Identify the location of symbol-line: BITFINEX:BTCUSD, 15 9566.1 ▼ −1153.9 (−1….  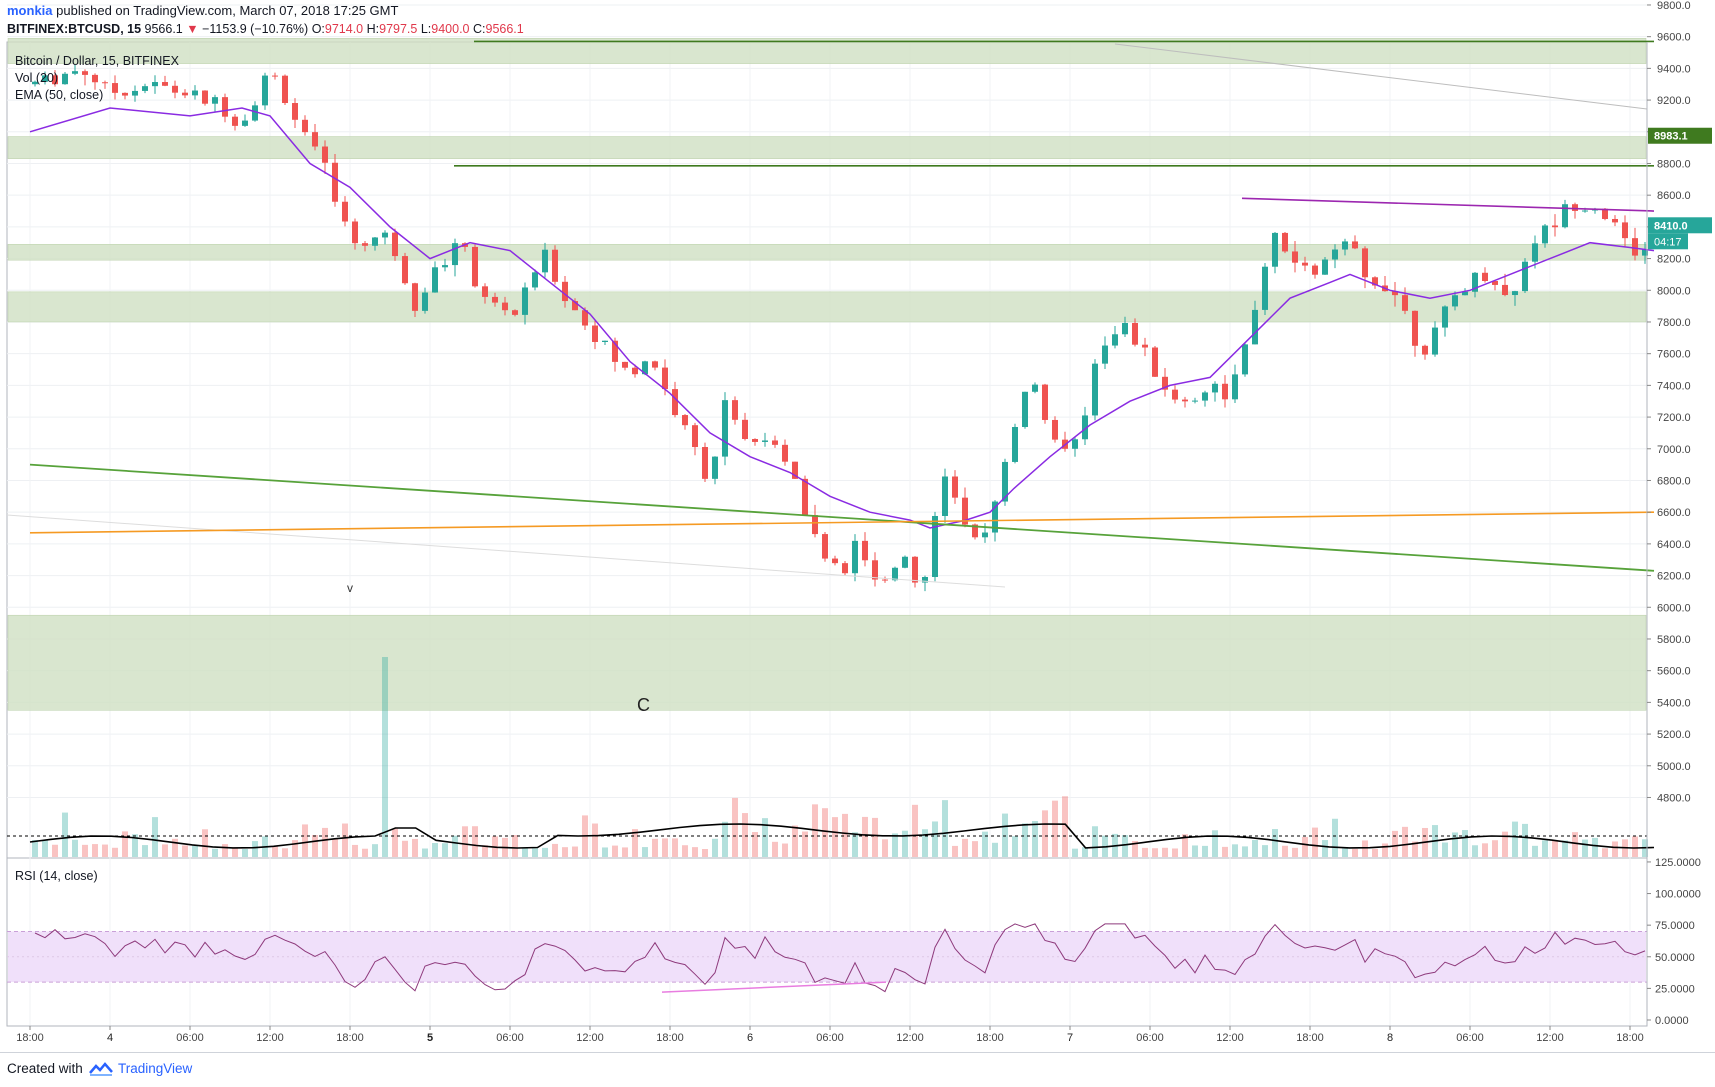
(265, 29).